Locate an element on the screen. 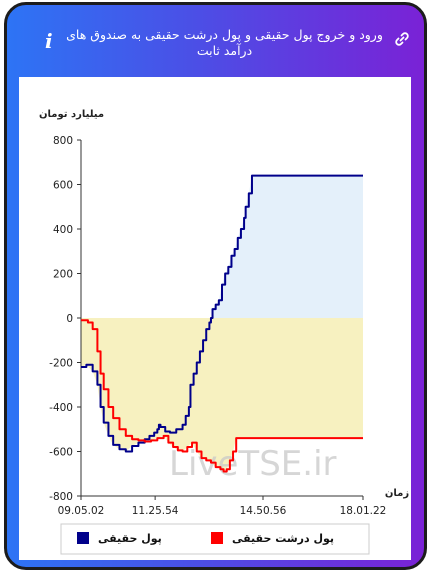 This screenshot has height=574, width=433. y-tick-label: 0 is located at coordinates (69, 319).